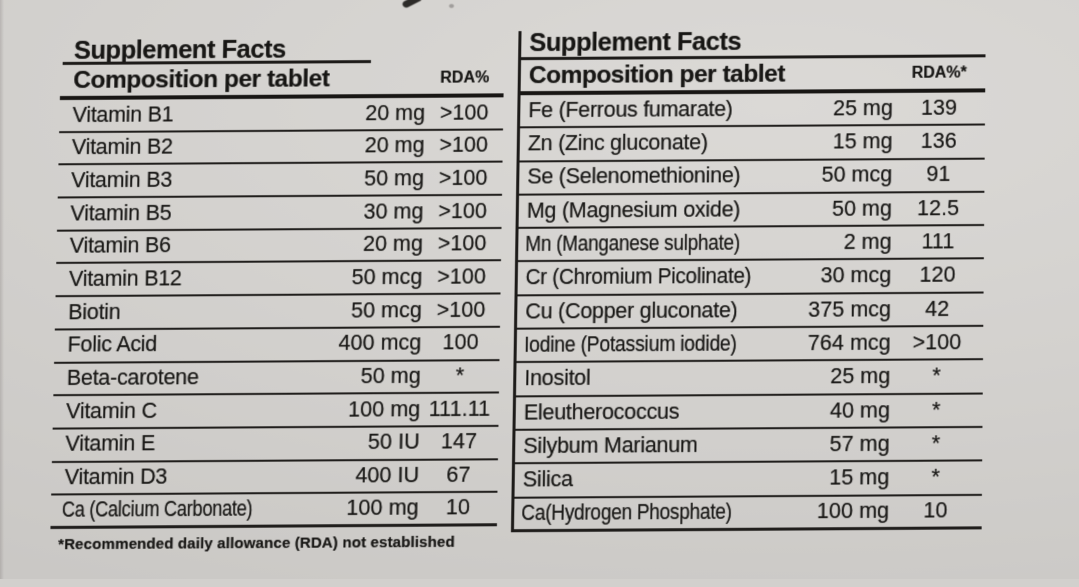  Describe the element at coordinates (458, 475) in the screenshot. I see `rda-value: 67` at that location.